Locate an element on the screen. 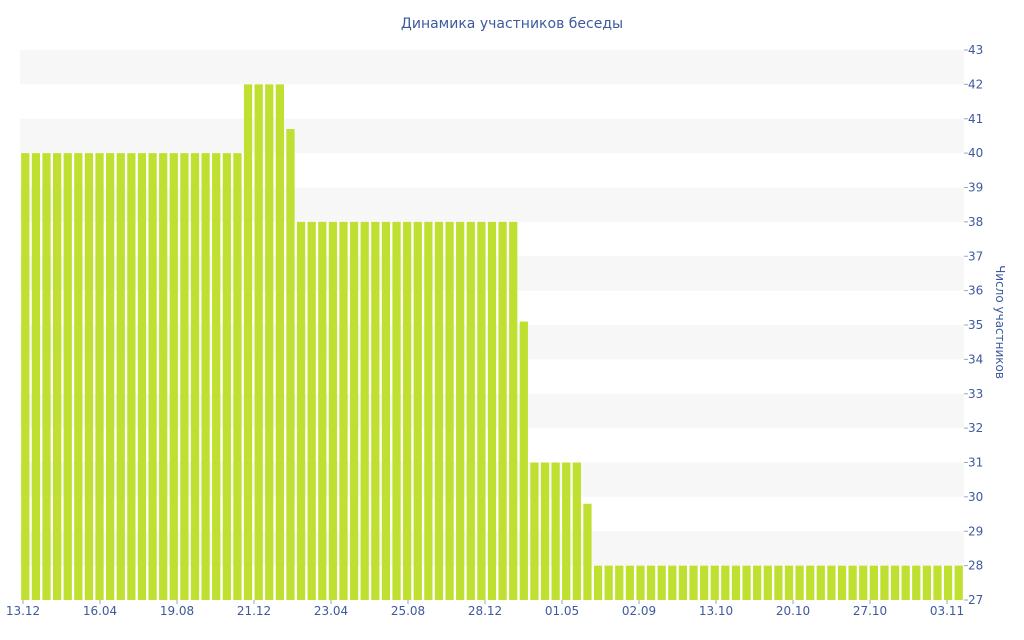 The width and height of the screenshot is (1024, 640). y-tick-label: 30 is located at coordinates (975, 497).